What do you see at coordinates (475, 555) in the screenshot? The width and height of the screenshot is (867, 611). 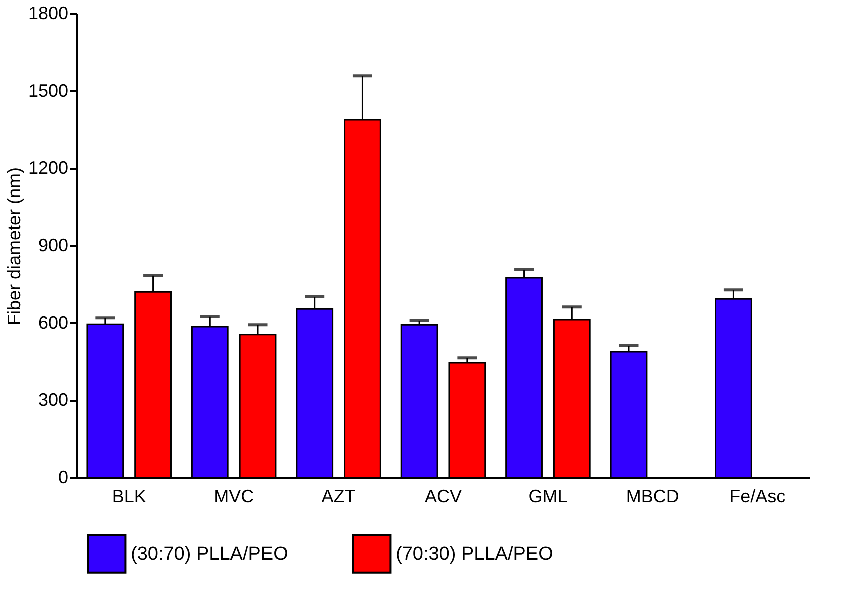 I see `legend-label: (70:30) PLLA/PEO` at bounding box center [475, 555].